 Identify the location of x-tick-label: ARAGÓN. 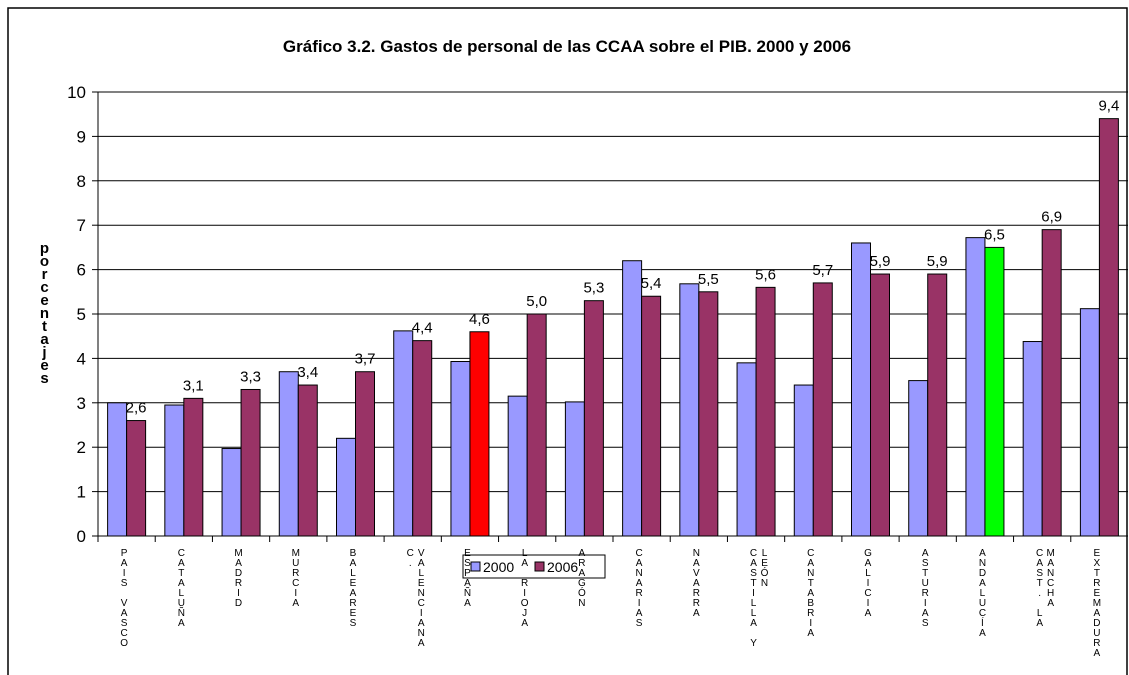
(582, 578).